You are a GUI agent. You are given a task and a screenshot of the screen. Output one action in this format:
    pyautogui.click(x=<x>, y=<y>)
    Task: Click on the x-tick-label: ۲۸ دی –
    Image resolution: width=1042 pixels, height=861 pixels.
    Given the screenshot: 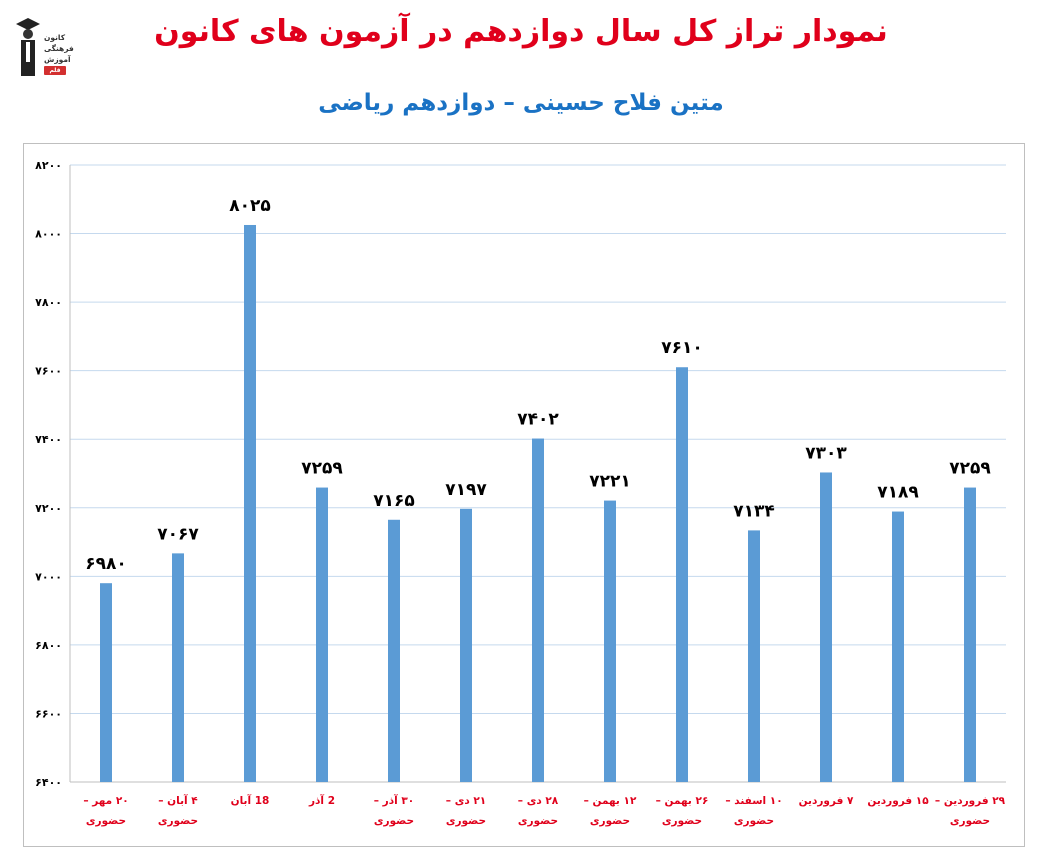 What is the action you would take?
    pyautogui.click(x=538, y=801)
    